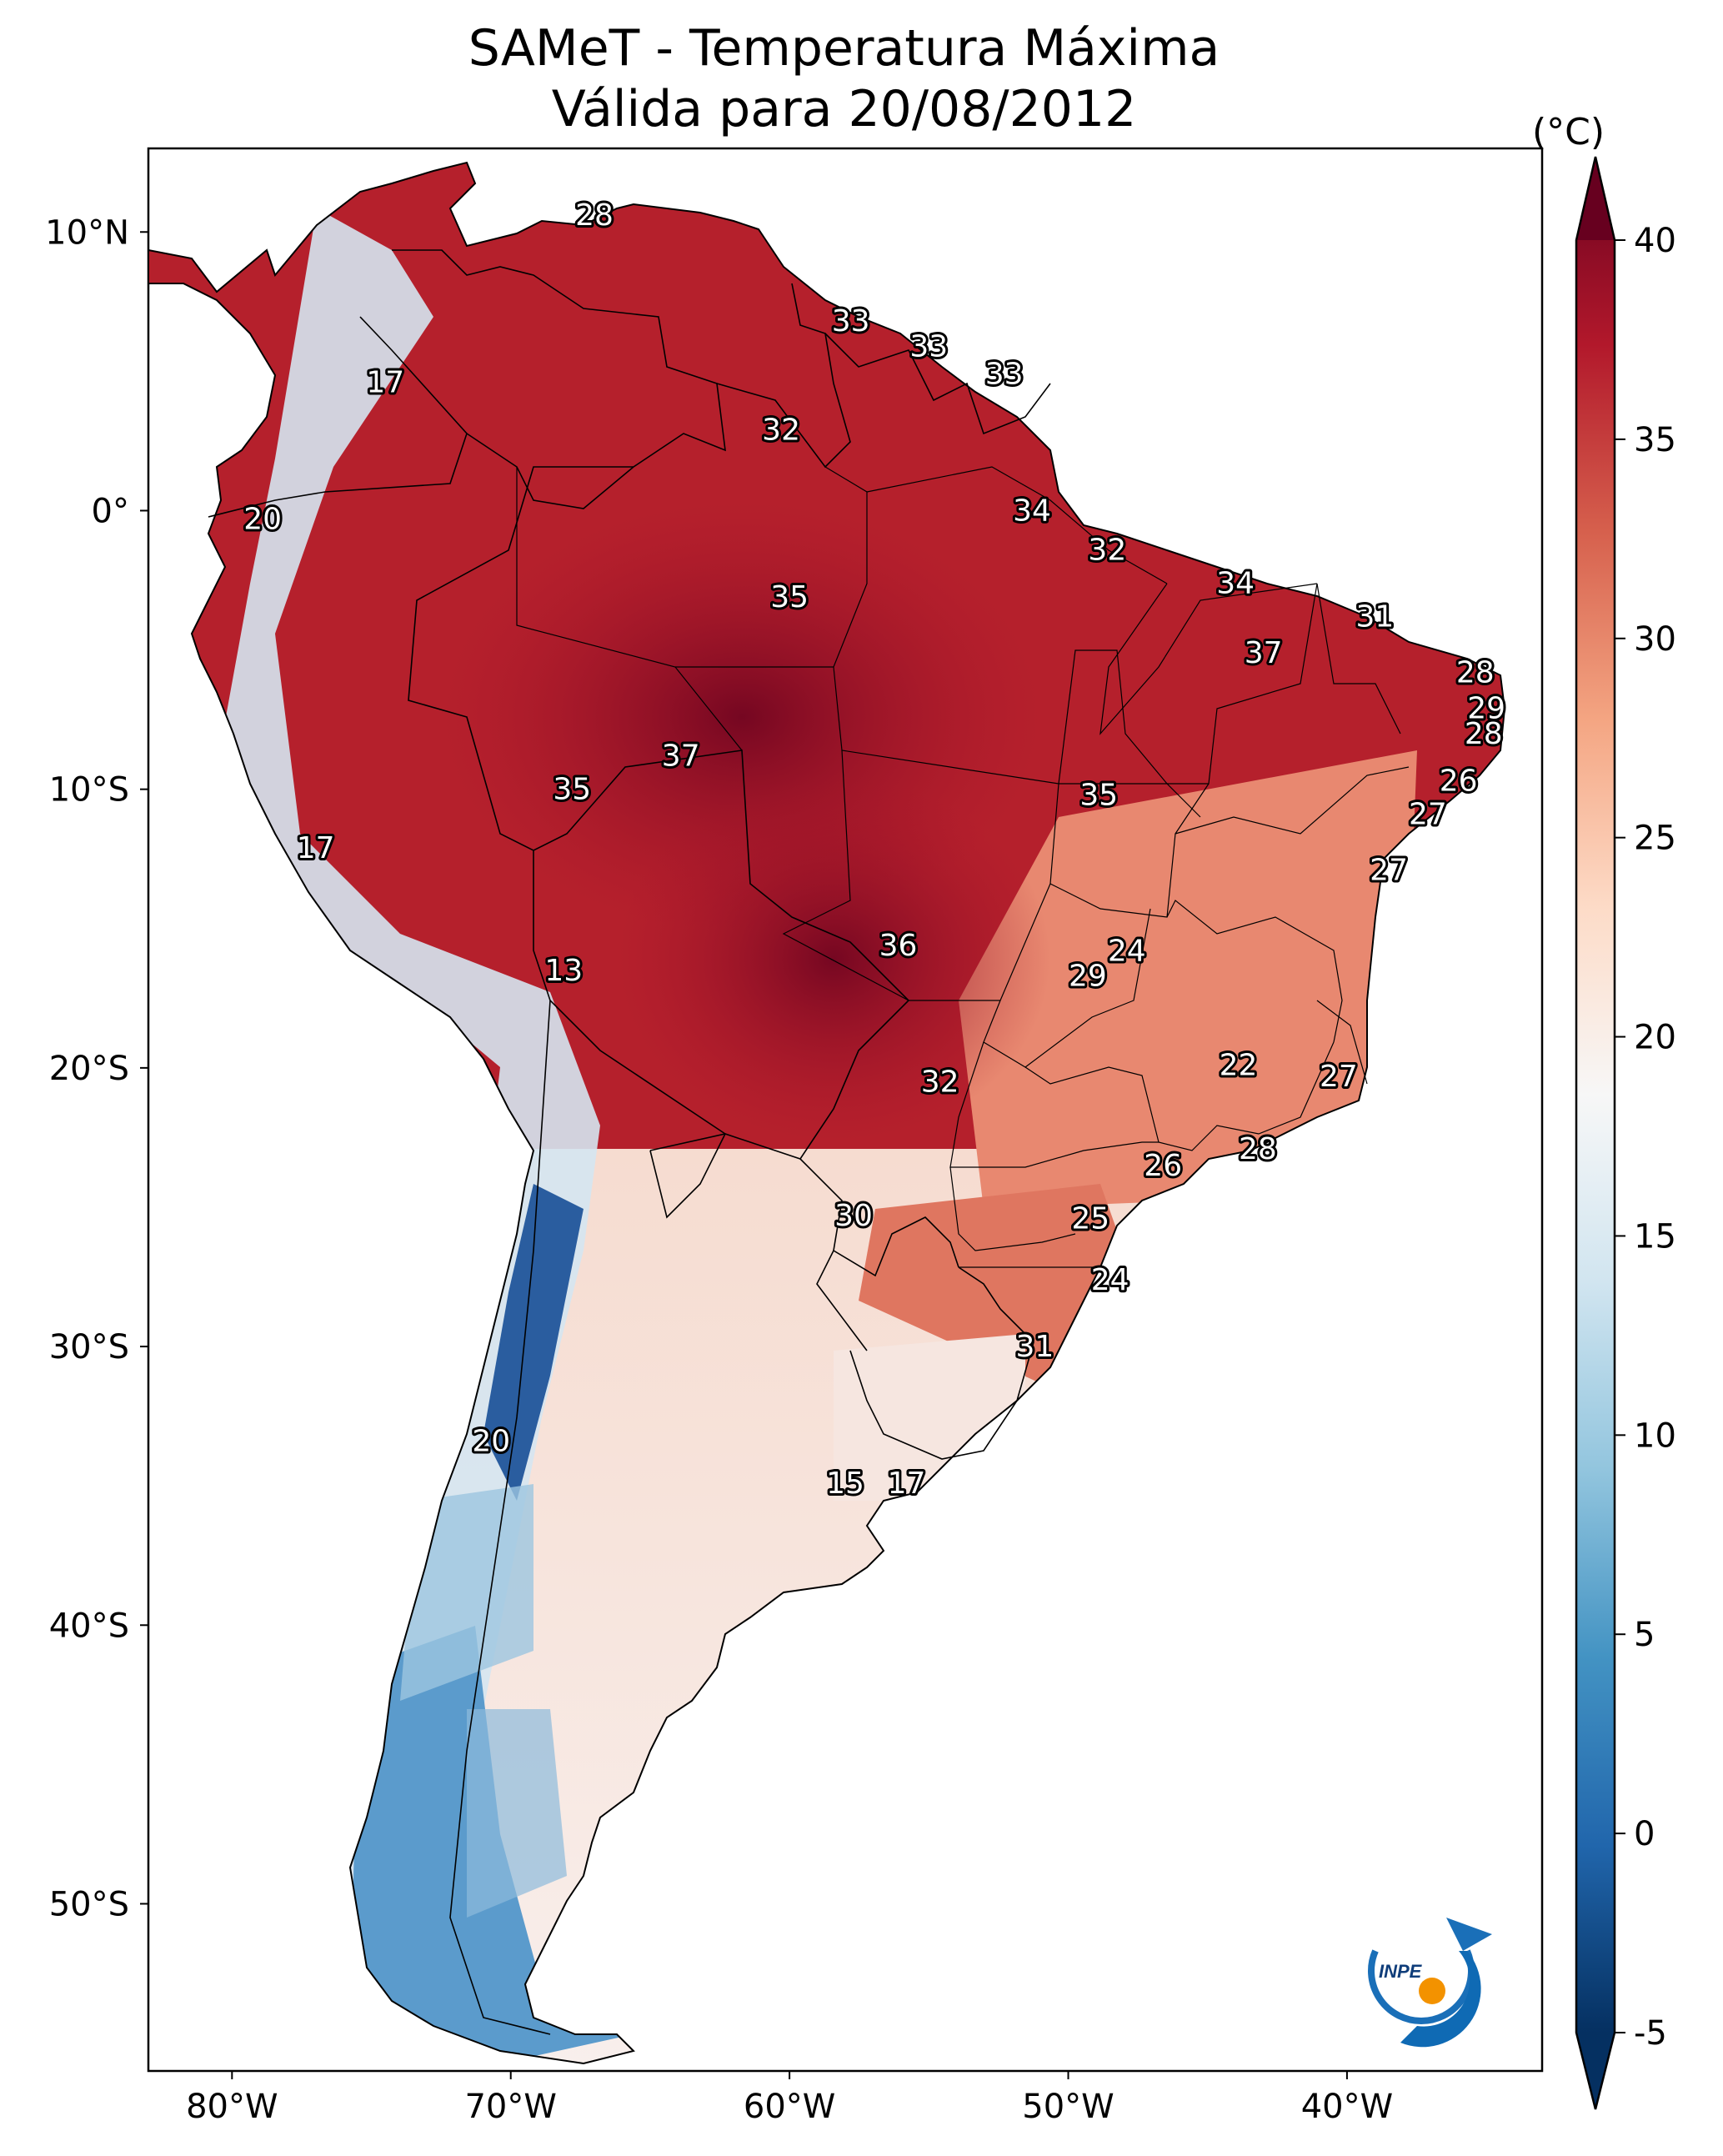 The image size is (1723, 2156). I want to click on station-label-halo: 30, so click(853, 1216).